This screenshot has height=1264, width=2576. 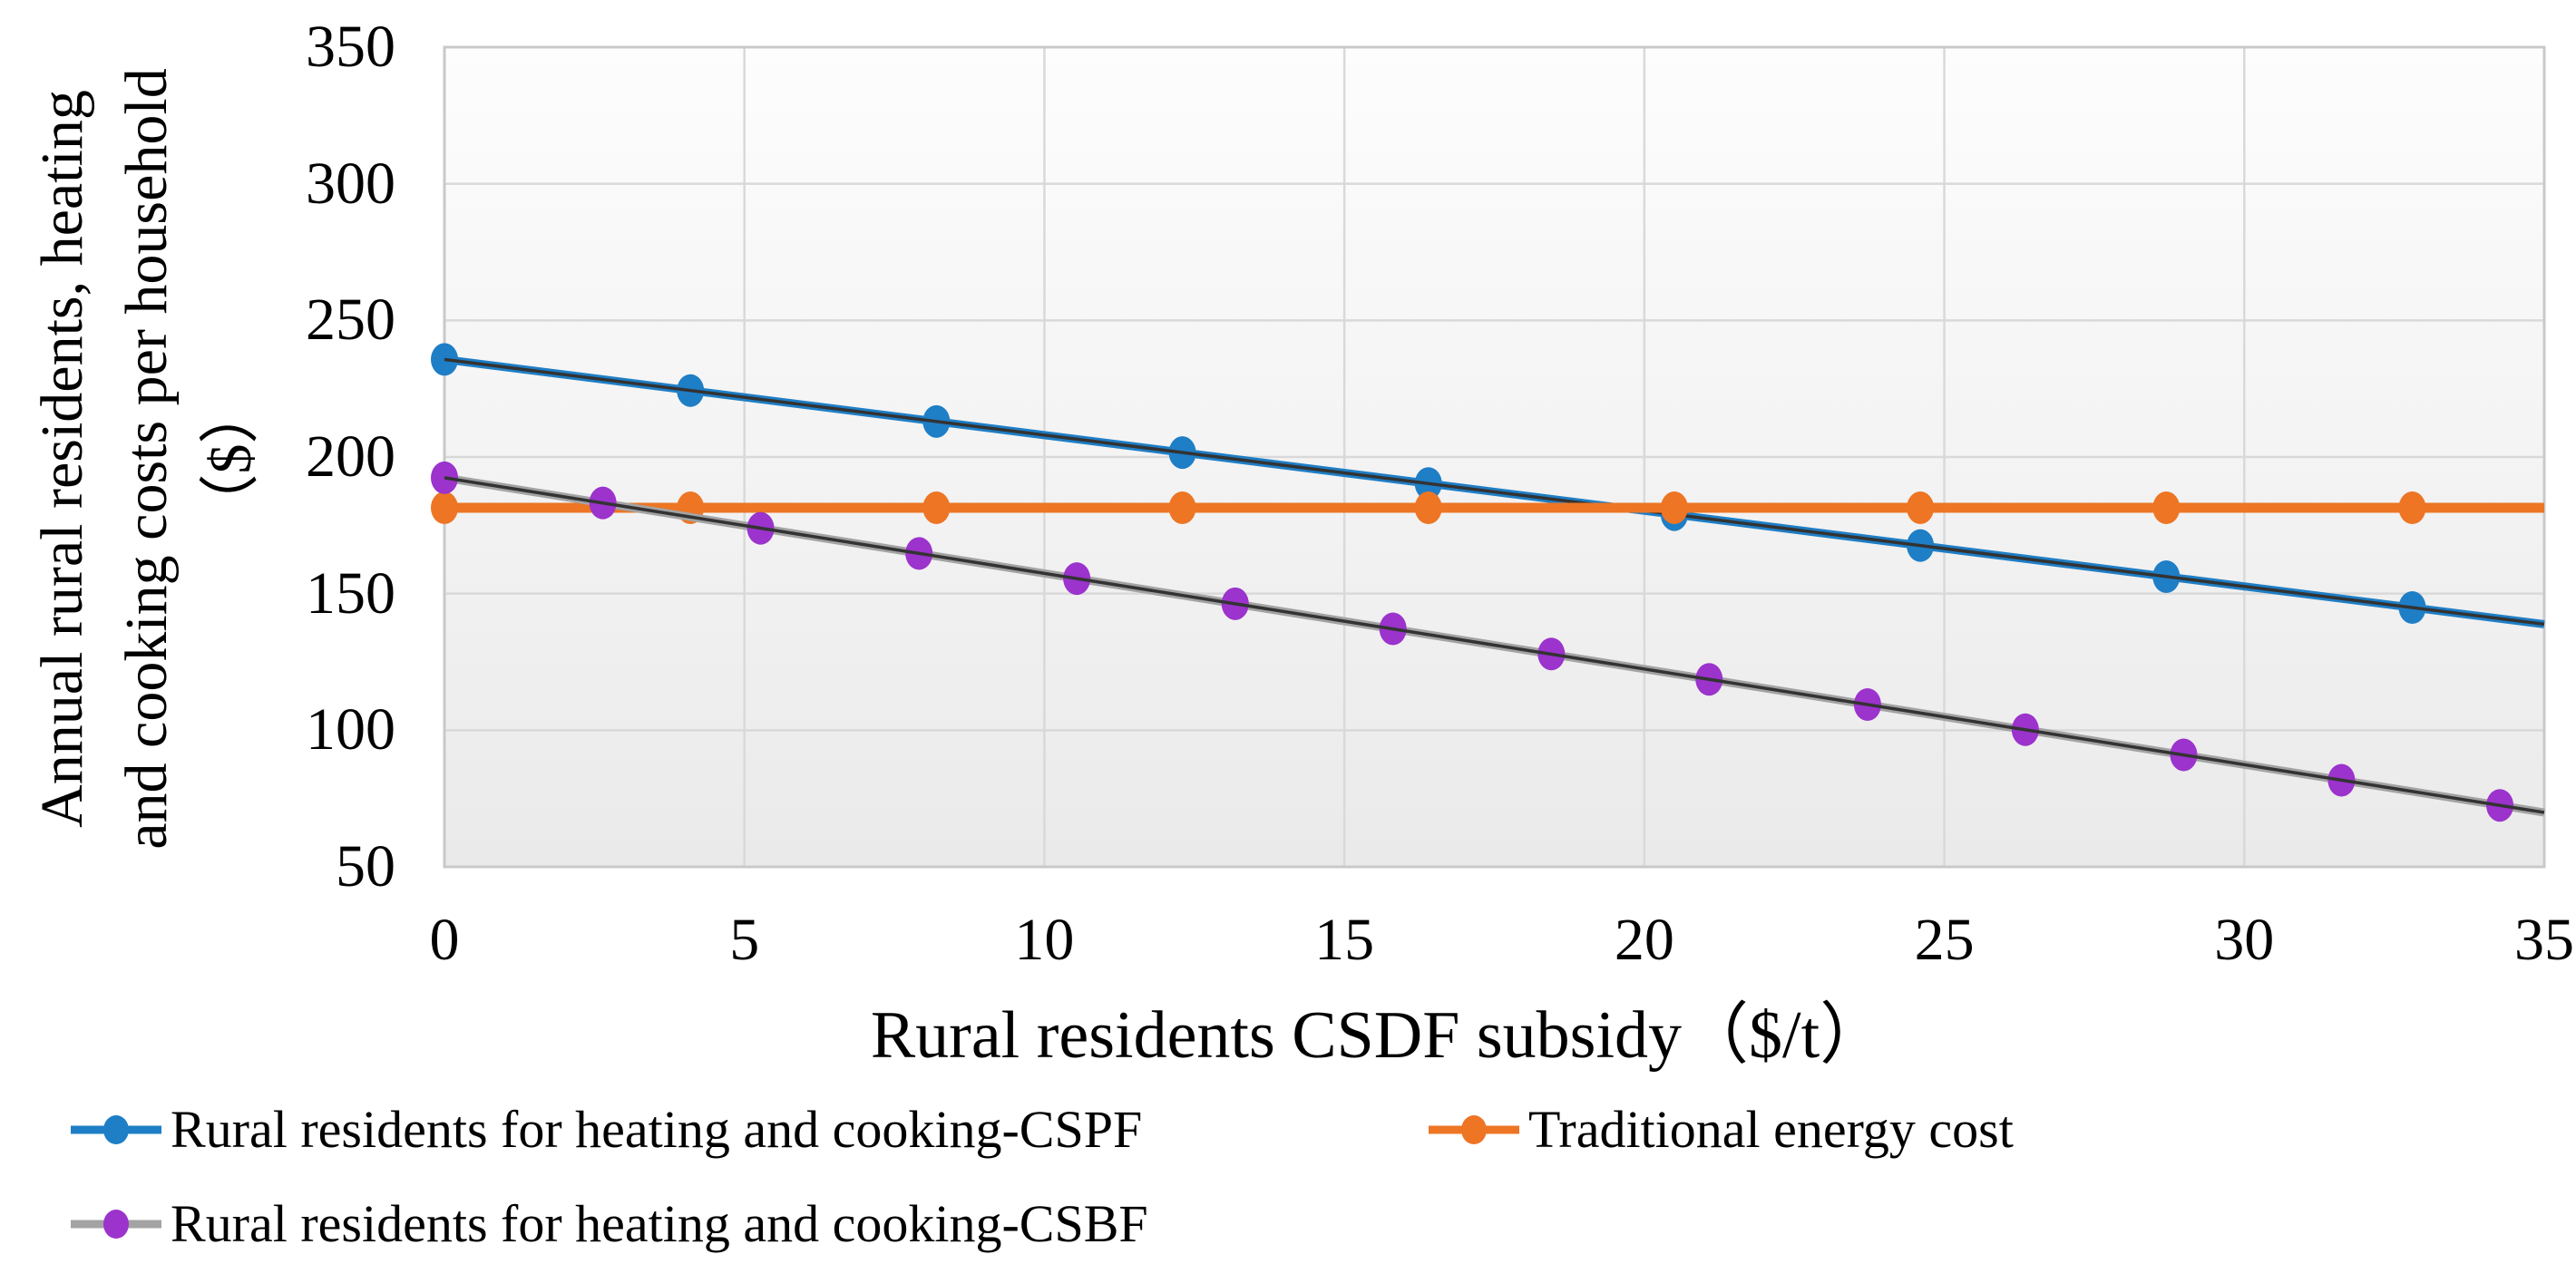 I want to click on x-tick-label: 25, so click(x=1944, y=940).